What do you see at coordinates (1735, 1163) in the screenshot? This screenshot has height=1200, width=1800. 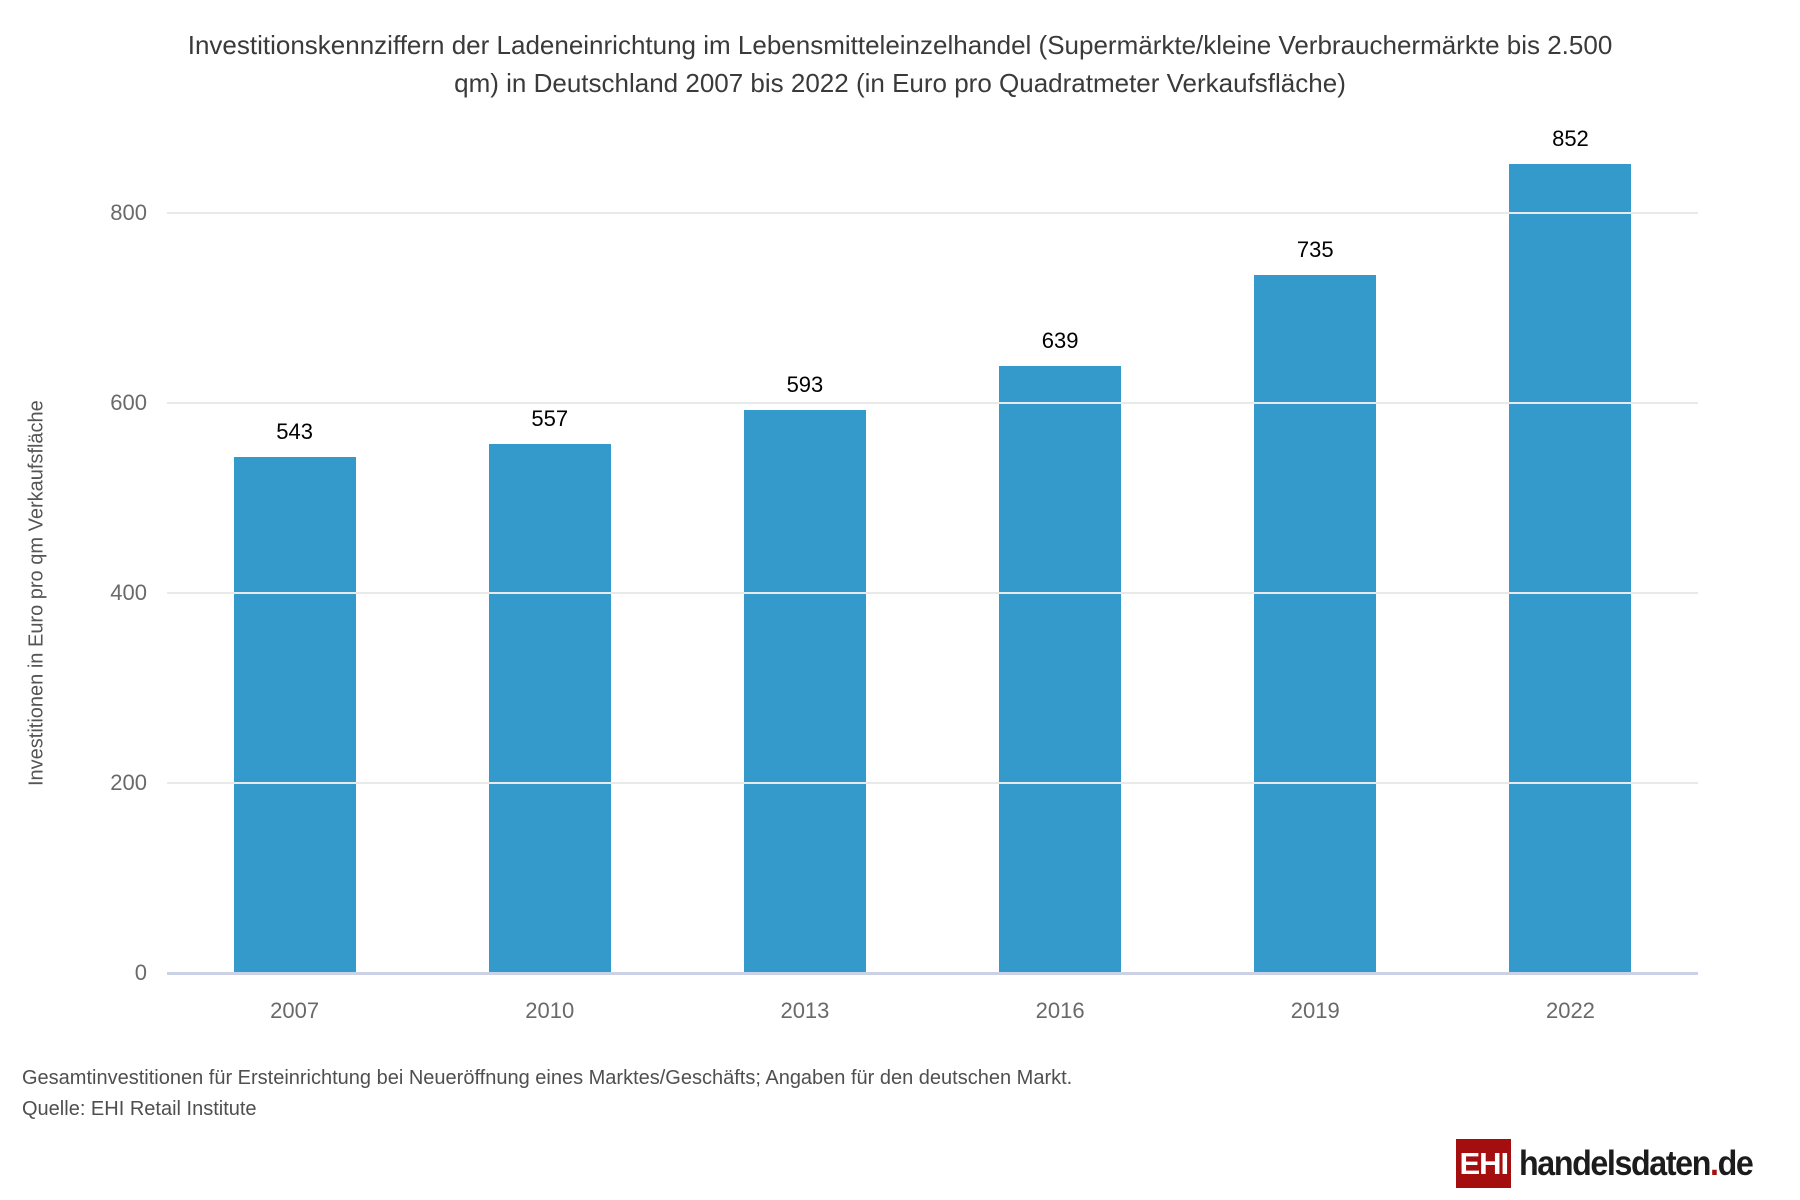 I see `logo-tld: de` at bounding box center [1735, 1163].